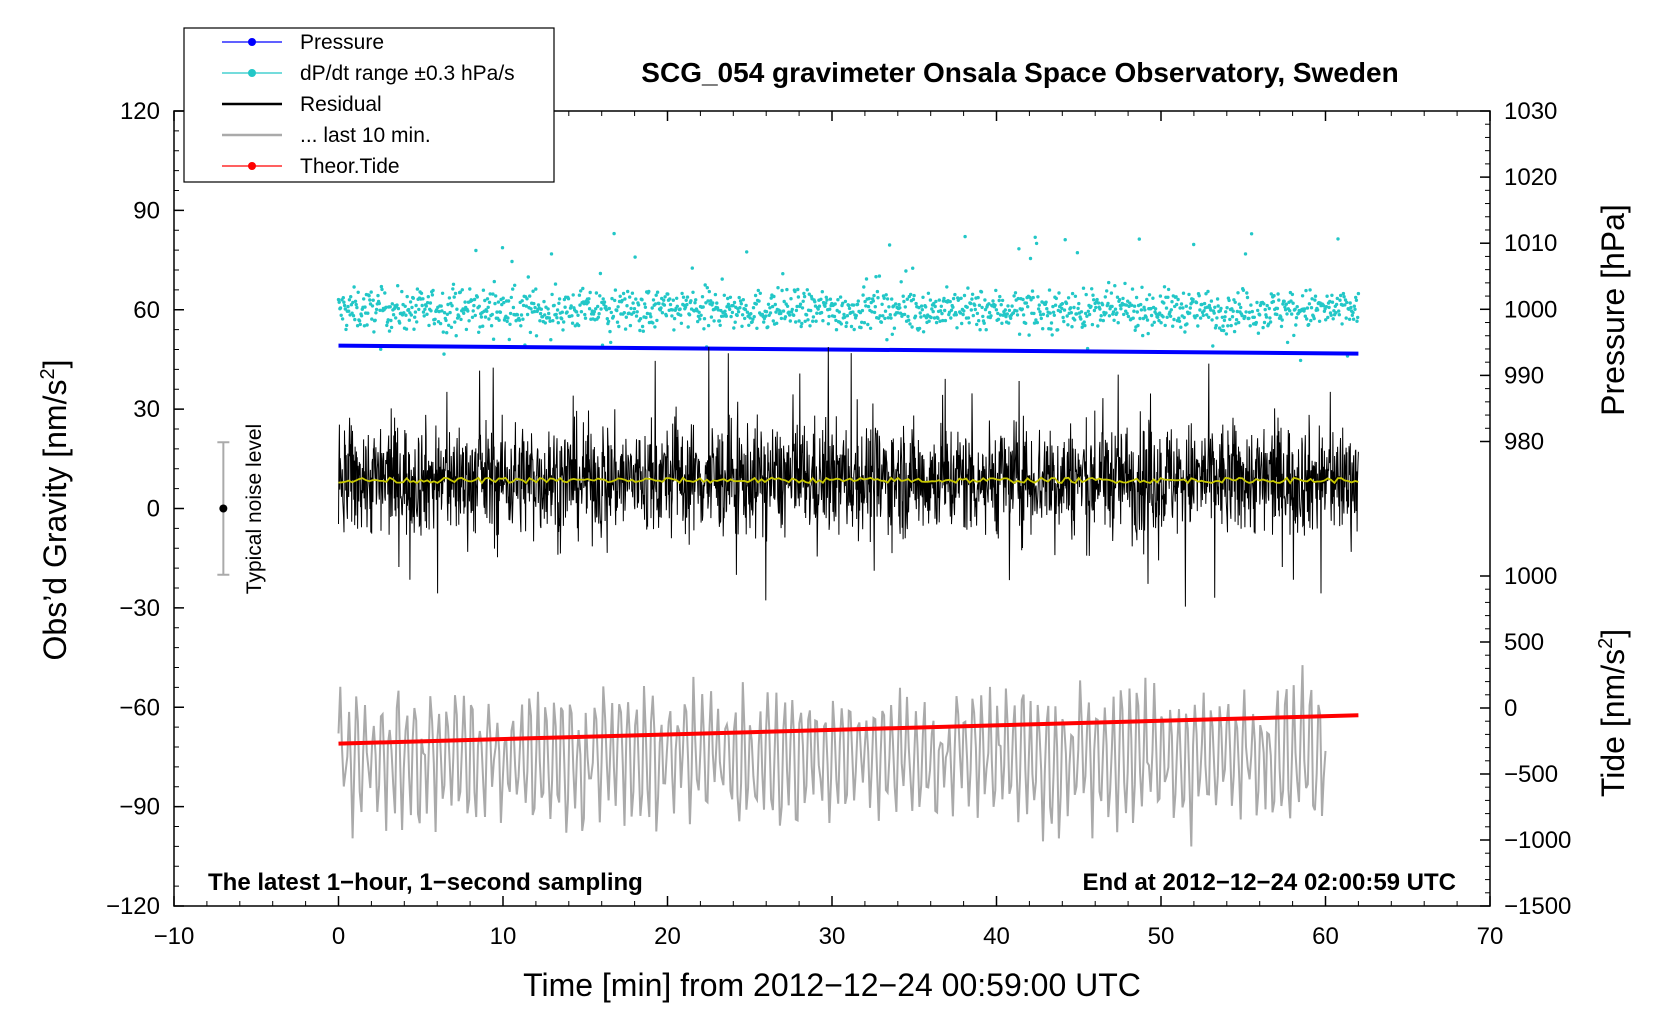 The width and height of the screenshot is (1676, 1020). What do you see at coordinates (153, 509) in the screenshot?
I see `y-left-tick-label: 0` at bounding box center [153, 509].